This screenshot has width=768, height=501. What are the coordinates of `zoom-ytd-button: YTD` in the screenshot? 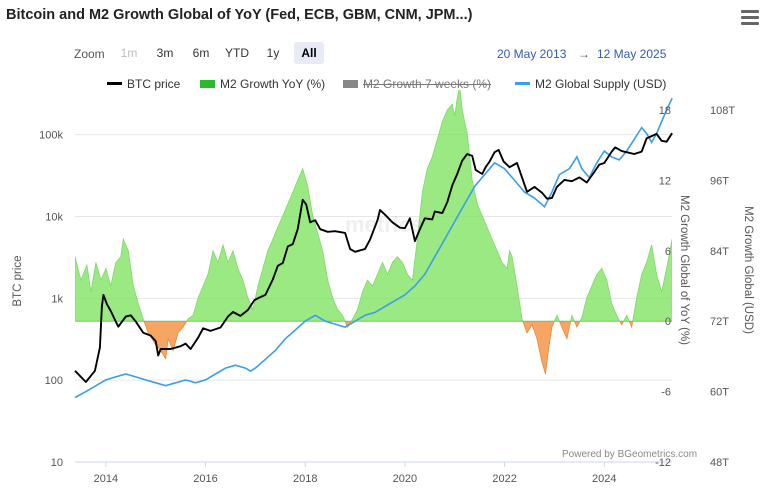 It's located at (237, 53).